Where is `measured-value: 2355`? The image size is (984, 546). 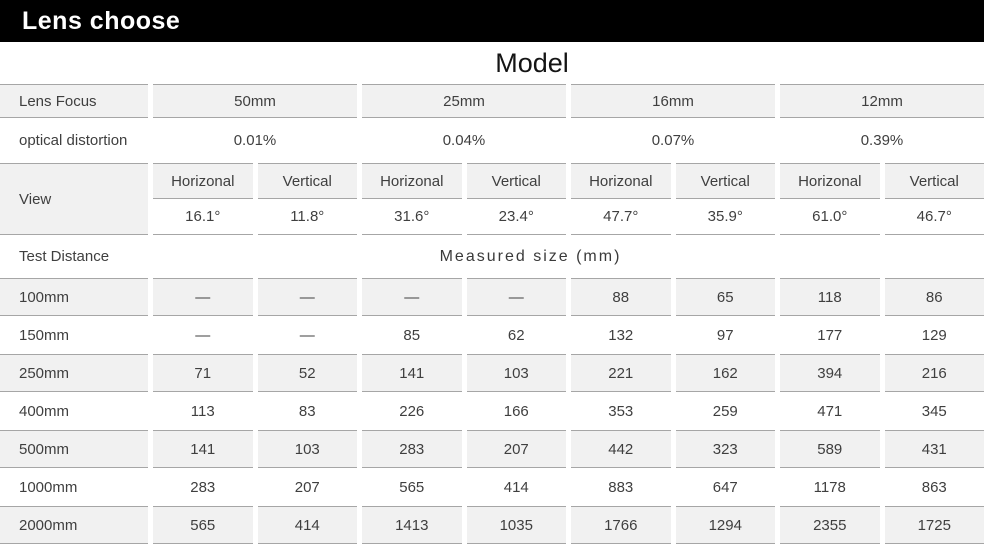 measured-value: 2355 is located at coordinates (830, 525).